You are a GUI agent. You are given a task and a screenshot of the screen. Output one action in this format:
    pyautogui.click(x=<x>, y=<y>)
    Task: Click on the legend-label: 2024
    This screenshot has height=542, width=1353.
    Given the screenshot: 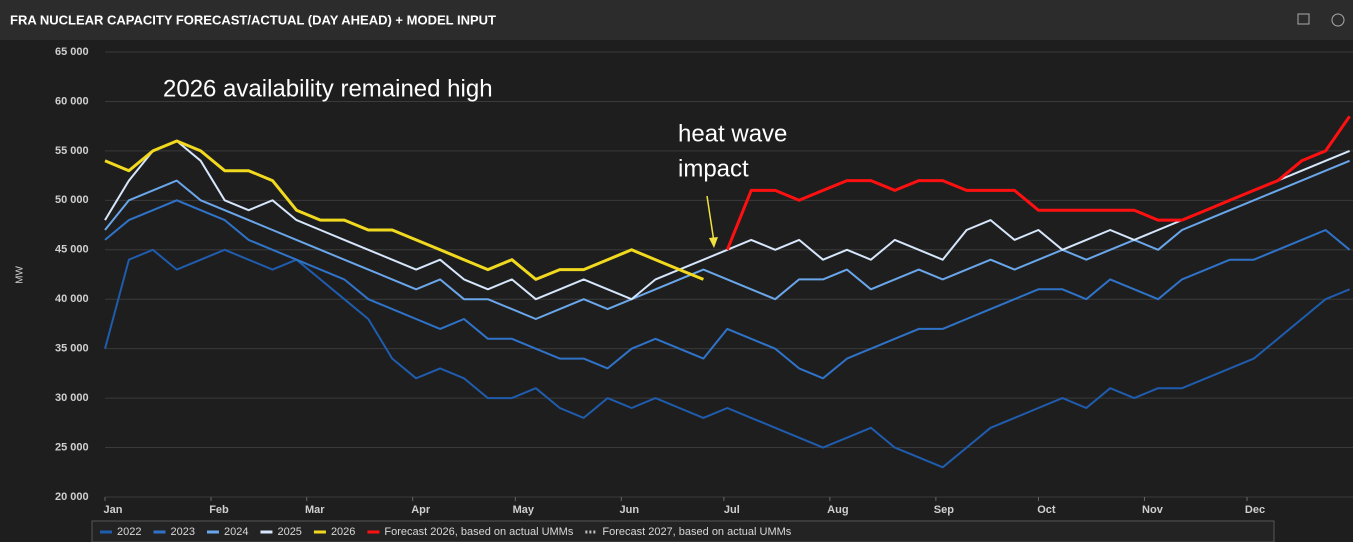 What is the action you would take?
    pyautogui.click(x=236, y=532)
    